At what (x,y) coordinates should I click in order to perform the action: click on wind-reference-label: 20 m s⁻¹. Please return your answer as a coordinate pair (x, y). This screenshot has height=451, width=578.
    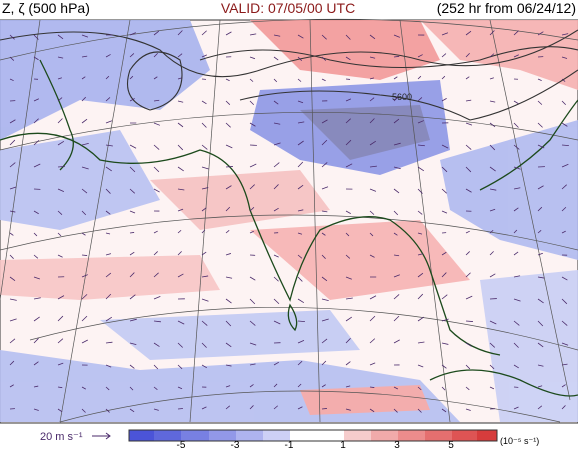
    Looking at the image, I should click on (61, 437).